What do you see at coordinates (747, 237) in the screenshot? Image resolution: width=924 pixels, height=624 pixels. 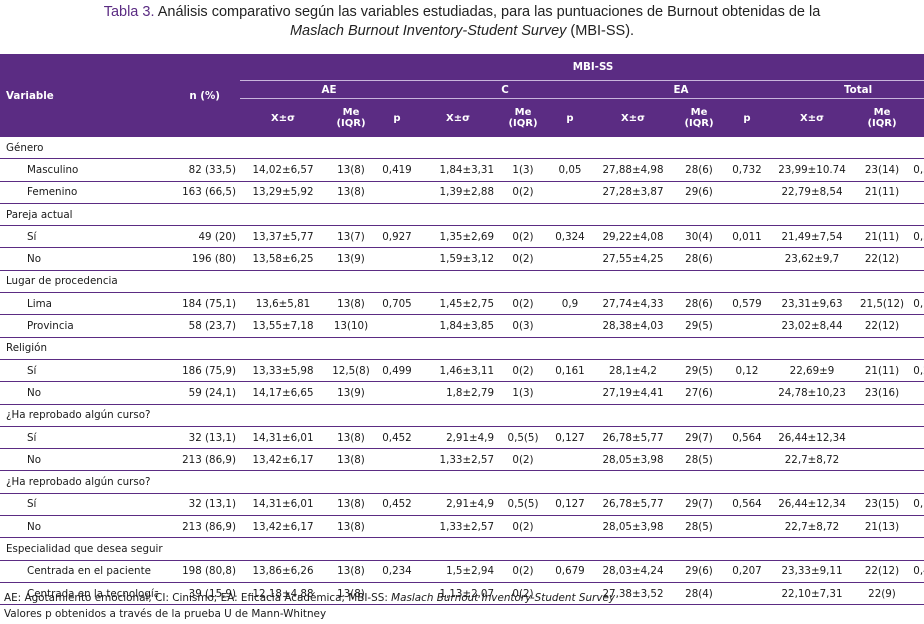 I see `cell-ea-p: 0,011` at bounding box center [747, 237].